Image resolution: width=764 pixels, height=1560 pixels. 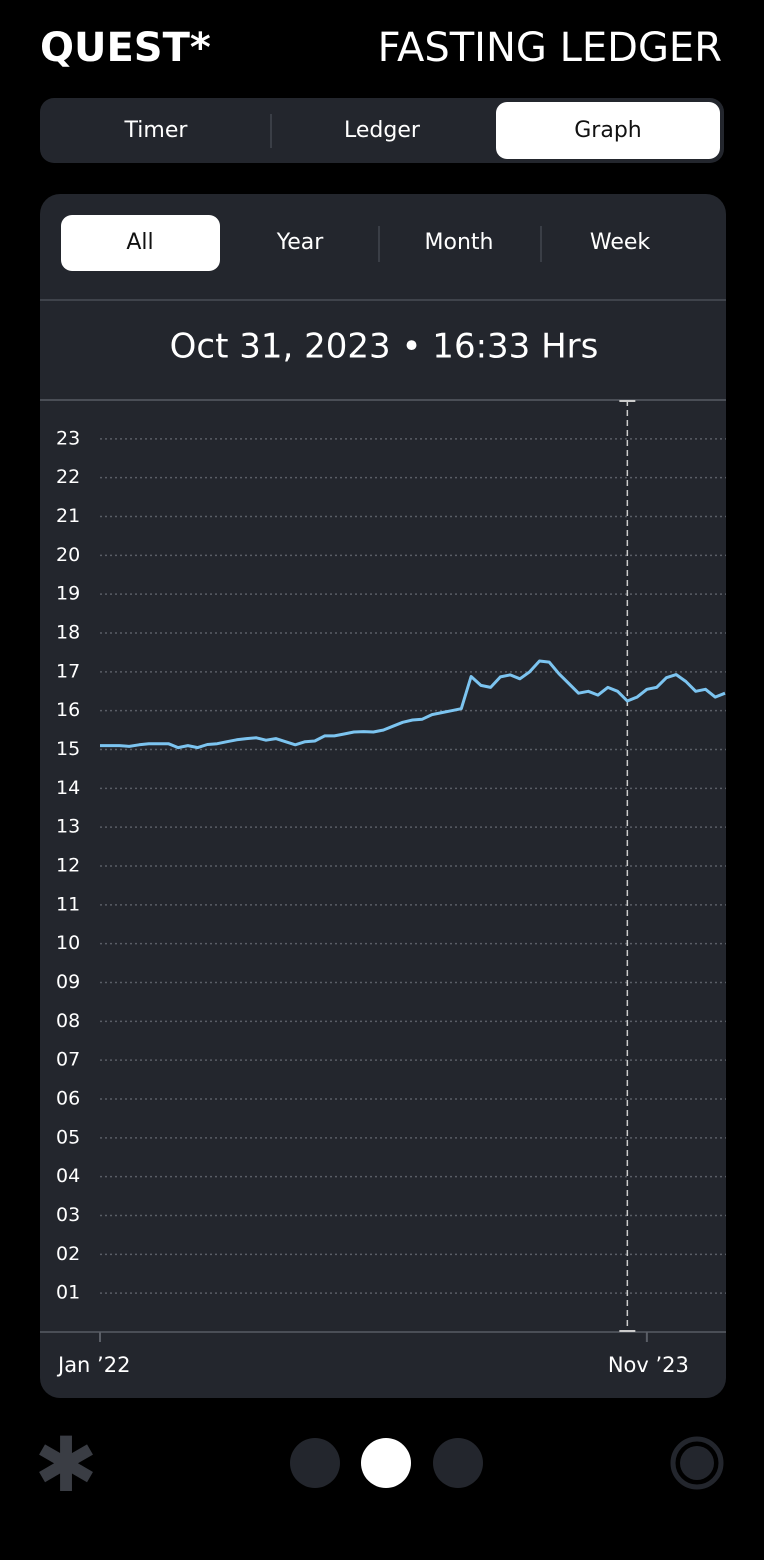 What do you see at coordinates (300, 242) in the screenshot?
I see `range-tab: Year` at bounding box center [300, 242].